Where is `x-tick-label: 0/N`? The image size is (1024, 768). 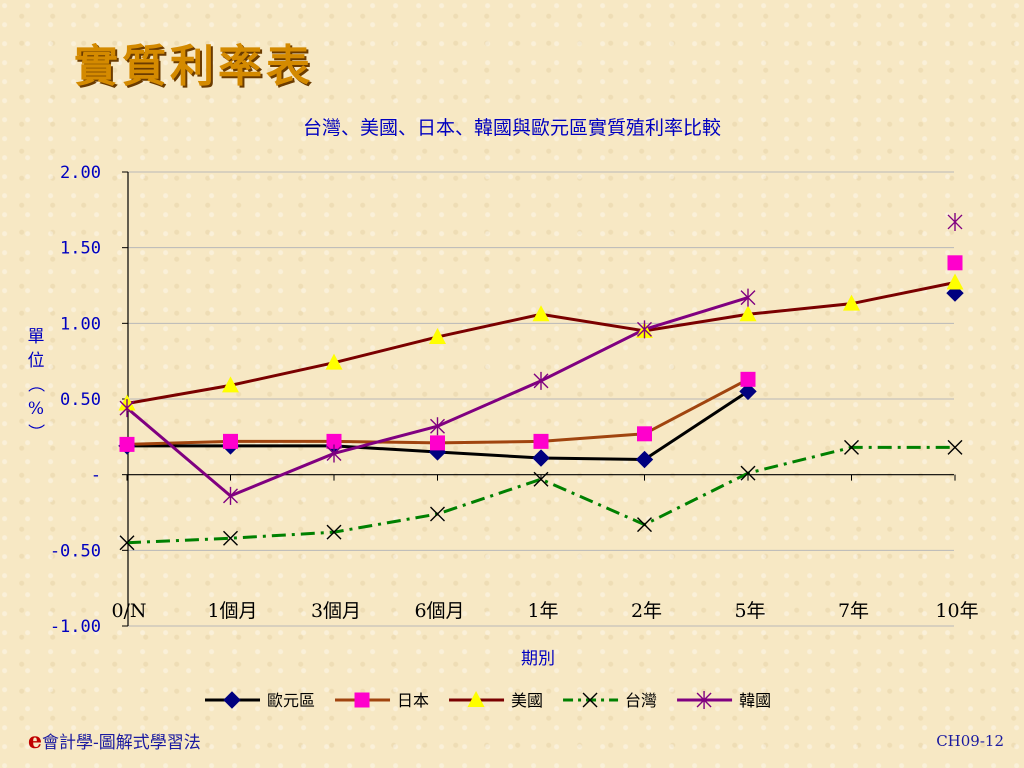 x-tick-label: 0/N is located at coordinates (128, 611).